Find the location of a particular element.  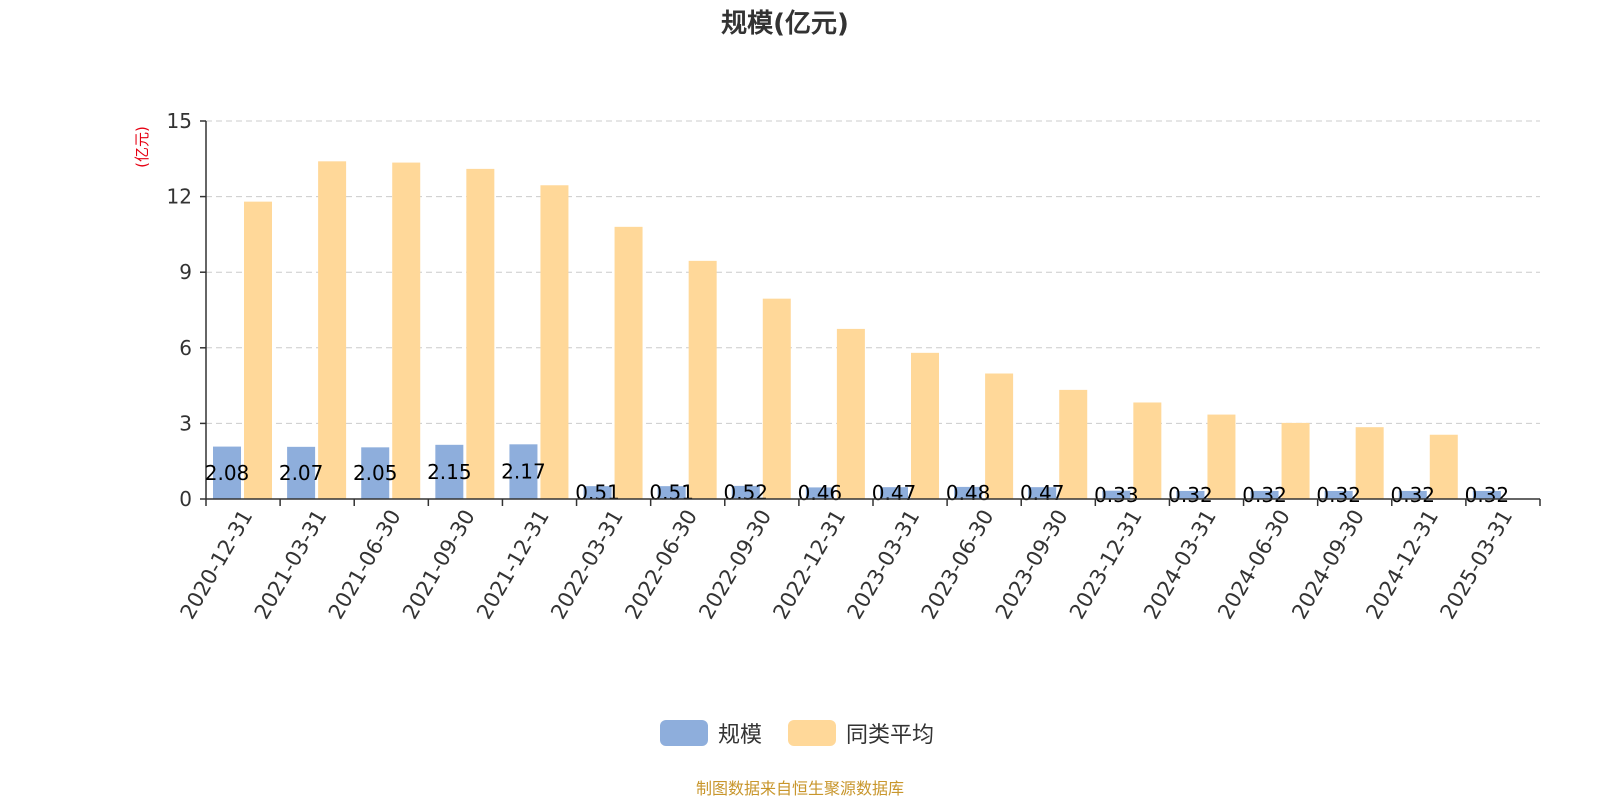

x-tick-label: 2022-06-30 is located at coordinates (661, 565).